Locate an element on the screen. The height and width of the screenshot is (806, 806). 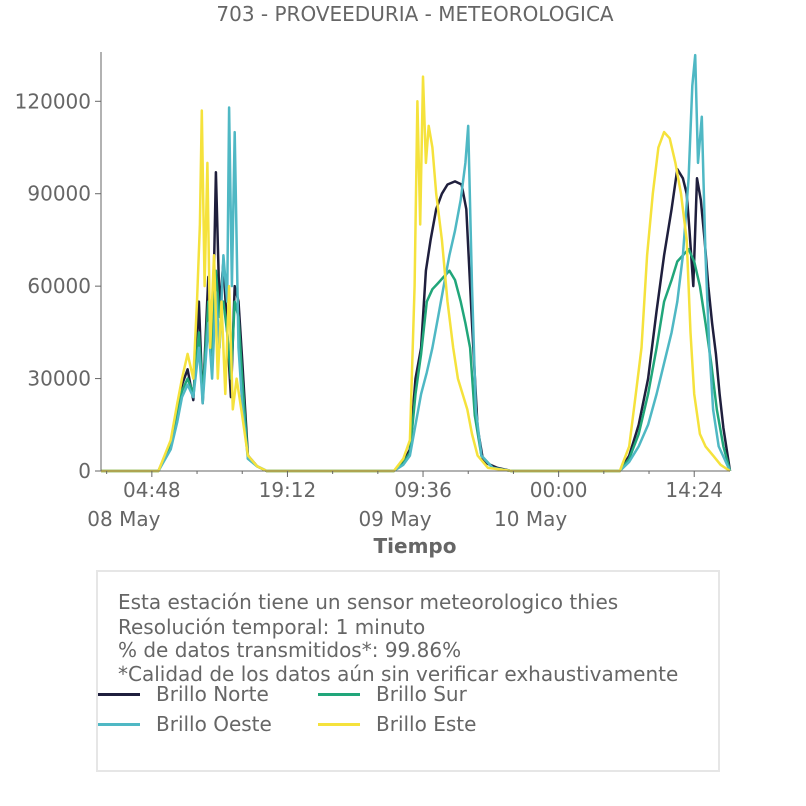
legend-item-brillo-sur: Brillo Sur is located at coordinates (392, 694).